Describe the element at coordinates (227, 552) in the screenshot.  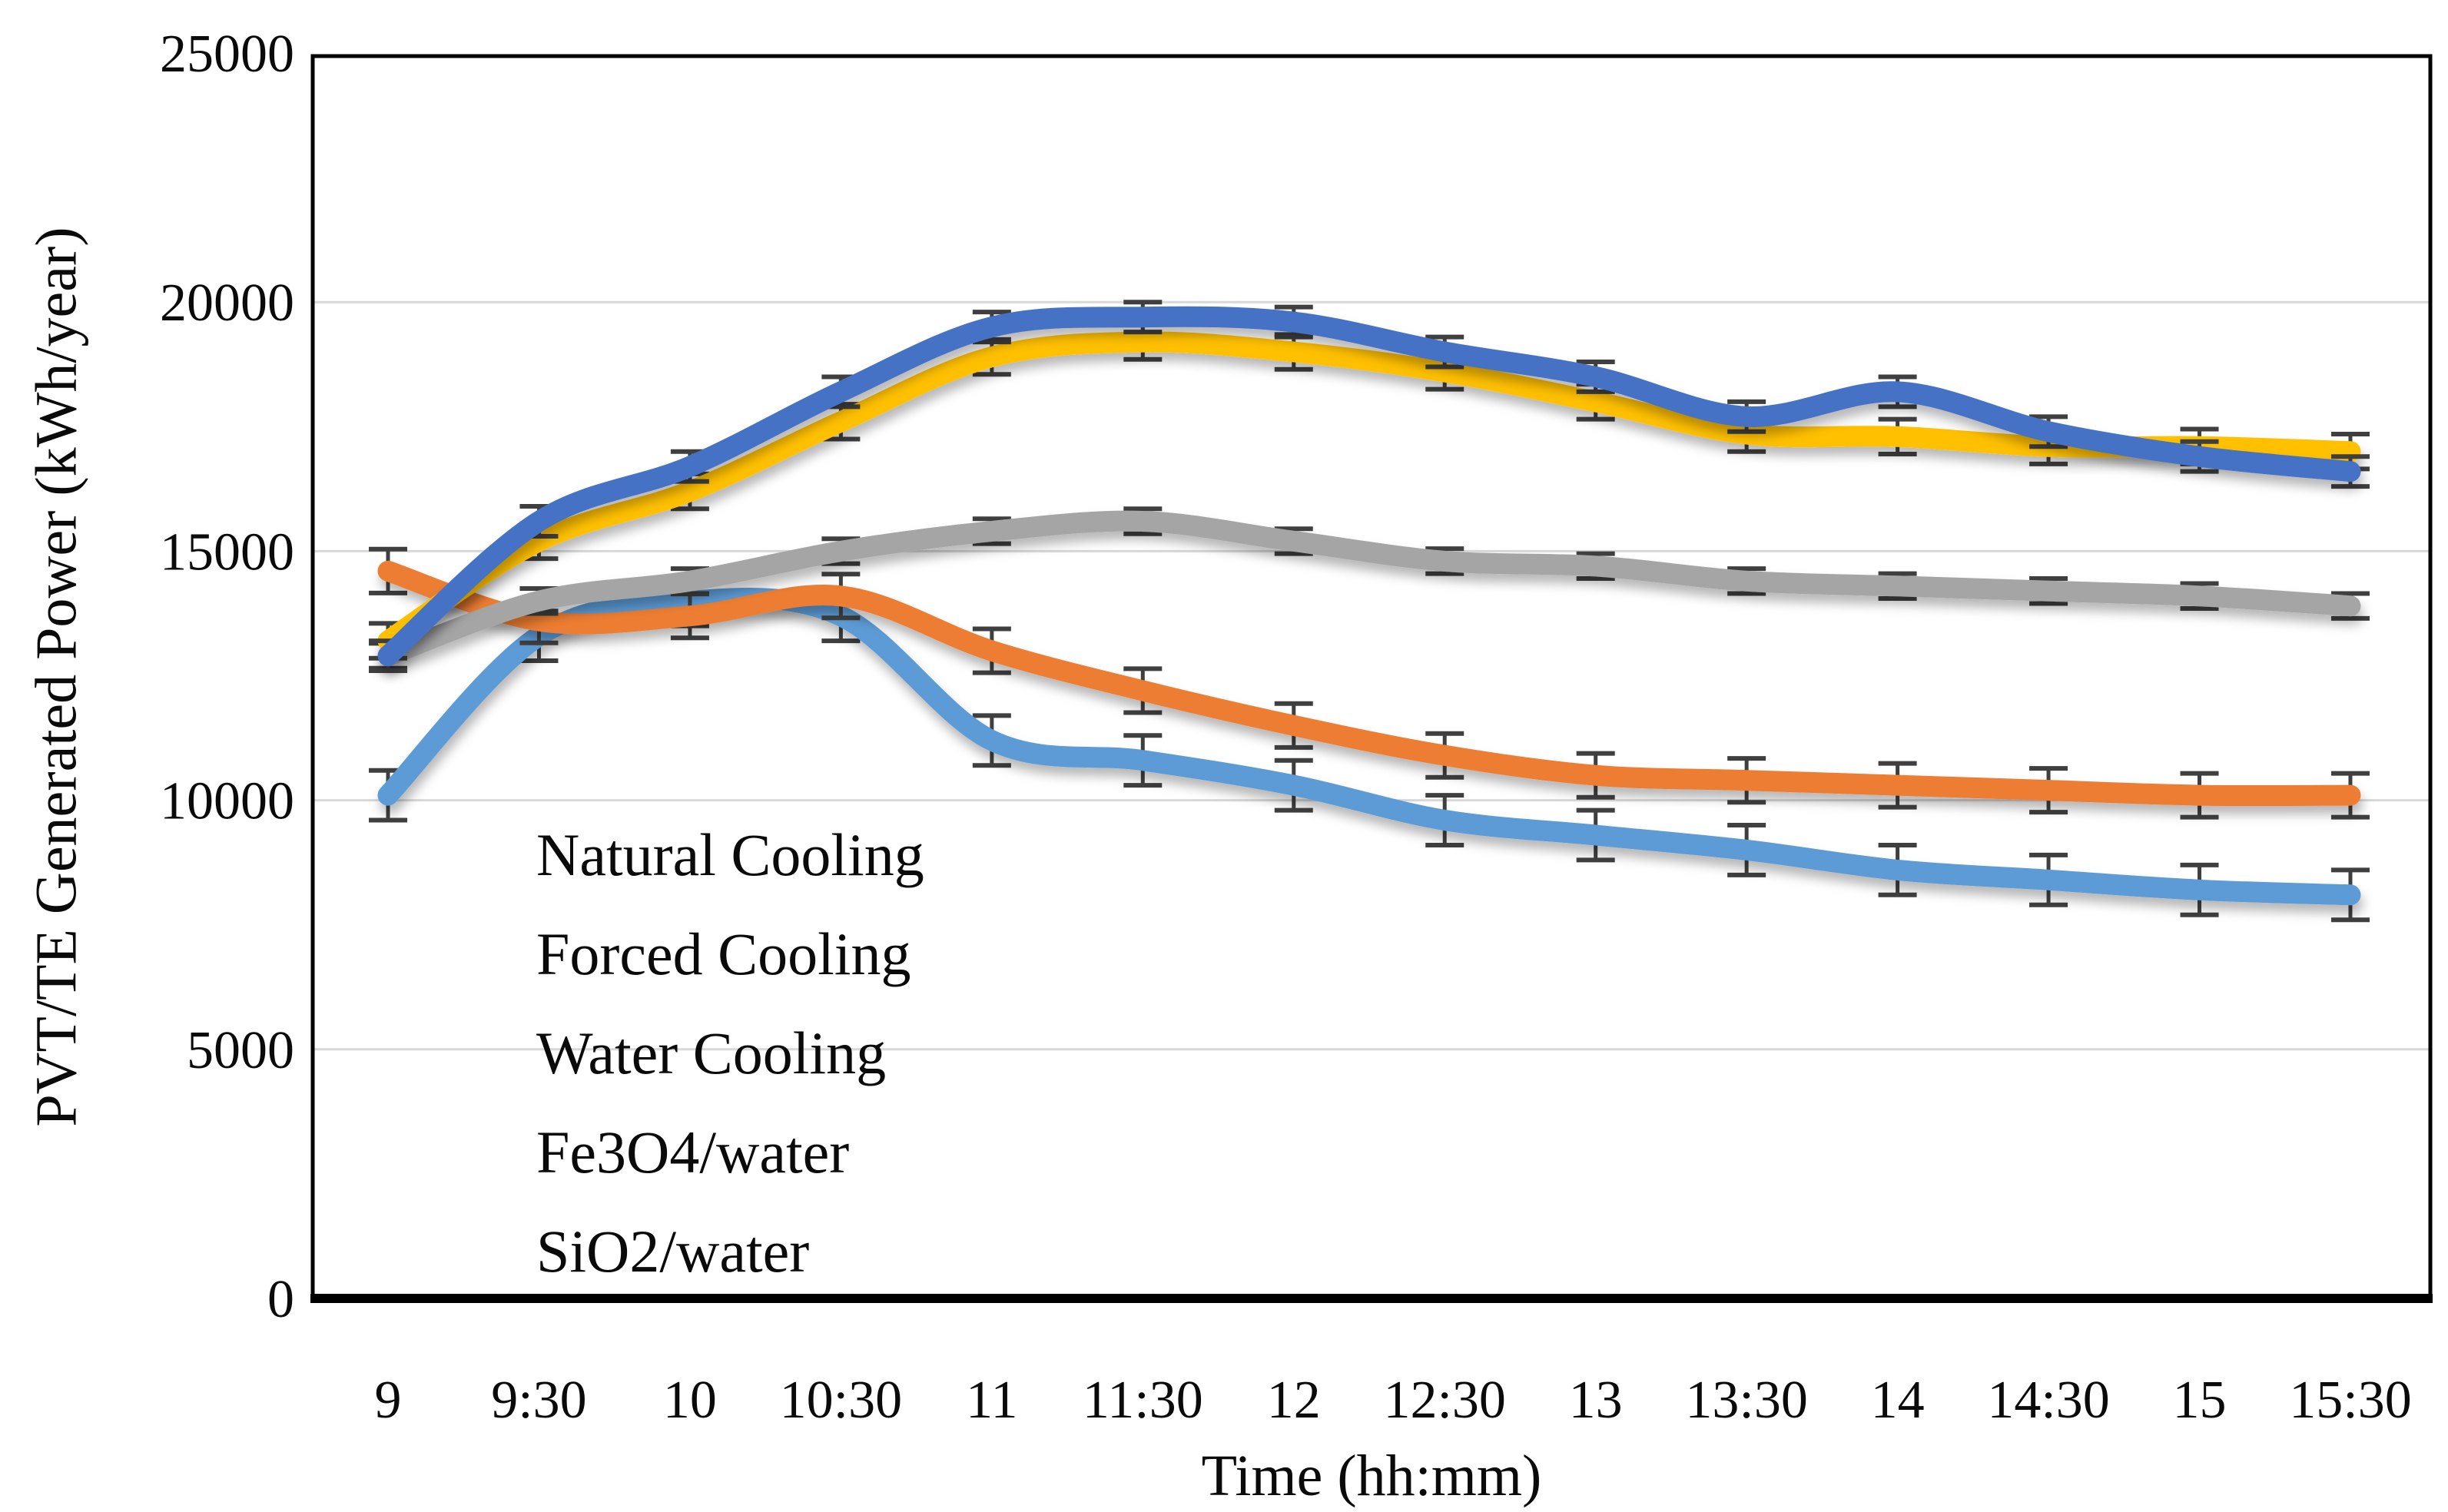
I see `y-tick-label-15000: 15000` at that location.